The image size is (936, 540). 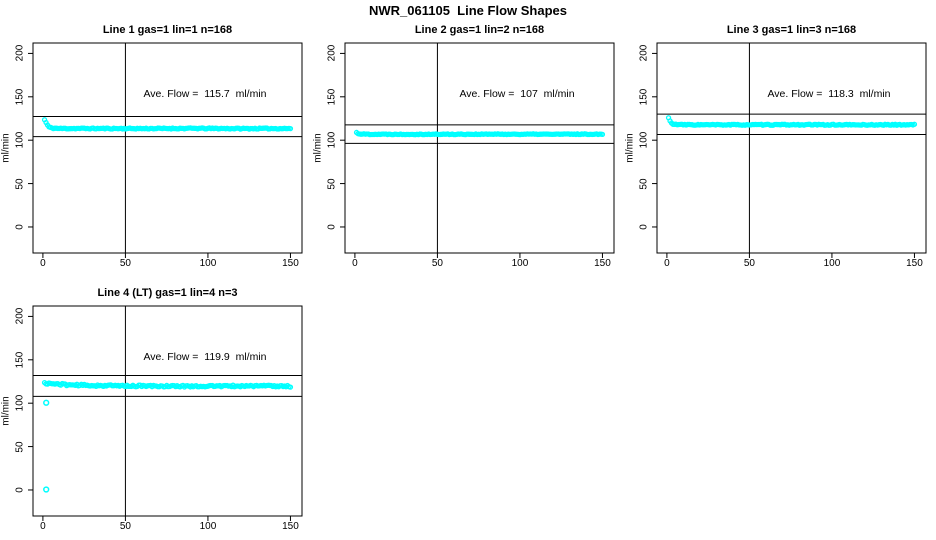 I want to click on subplot-title: Line 4 (LT) gas=1 lin=4 n=3, so click(x=167, y=293).